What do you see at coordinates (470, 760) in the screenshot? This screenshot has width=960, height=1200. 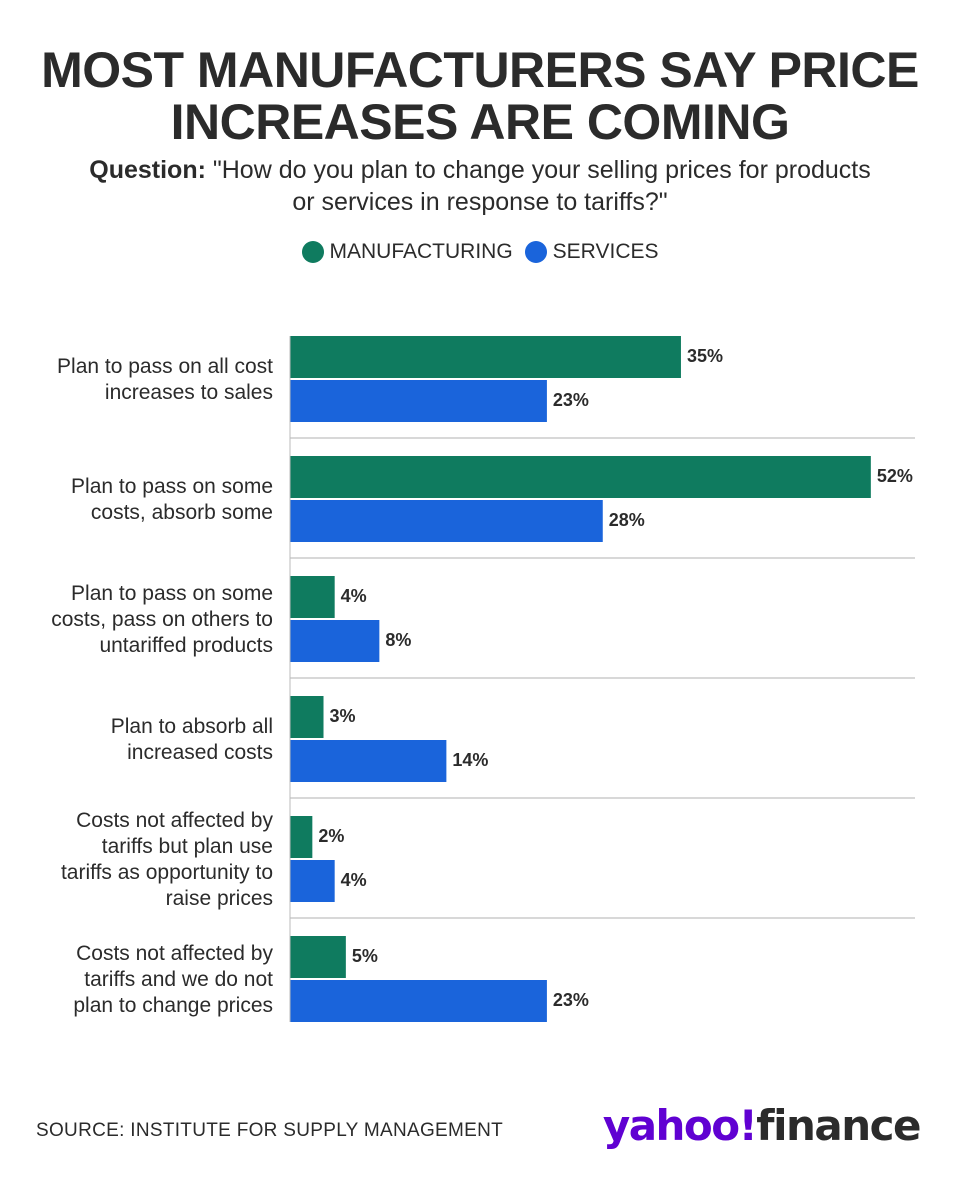 I see `value-label: 14%` at bounding box center [470, 760].